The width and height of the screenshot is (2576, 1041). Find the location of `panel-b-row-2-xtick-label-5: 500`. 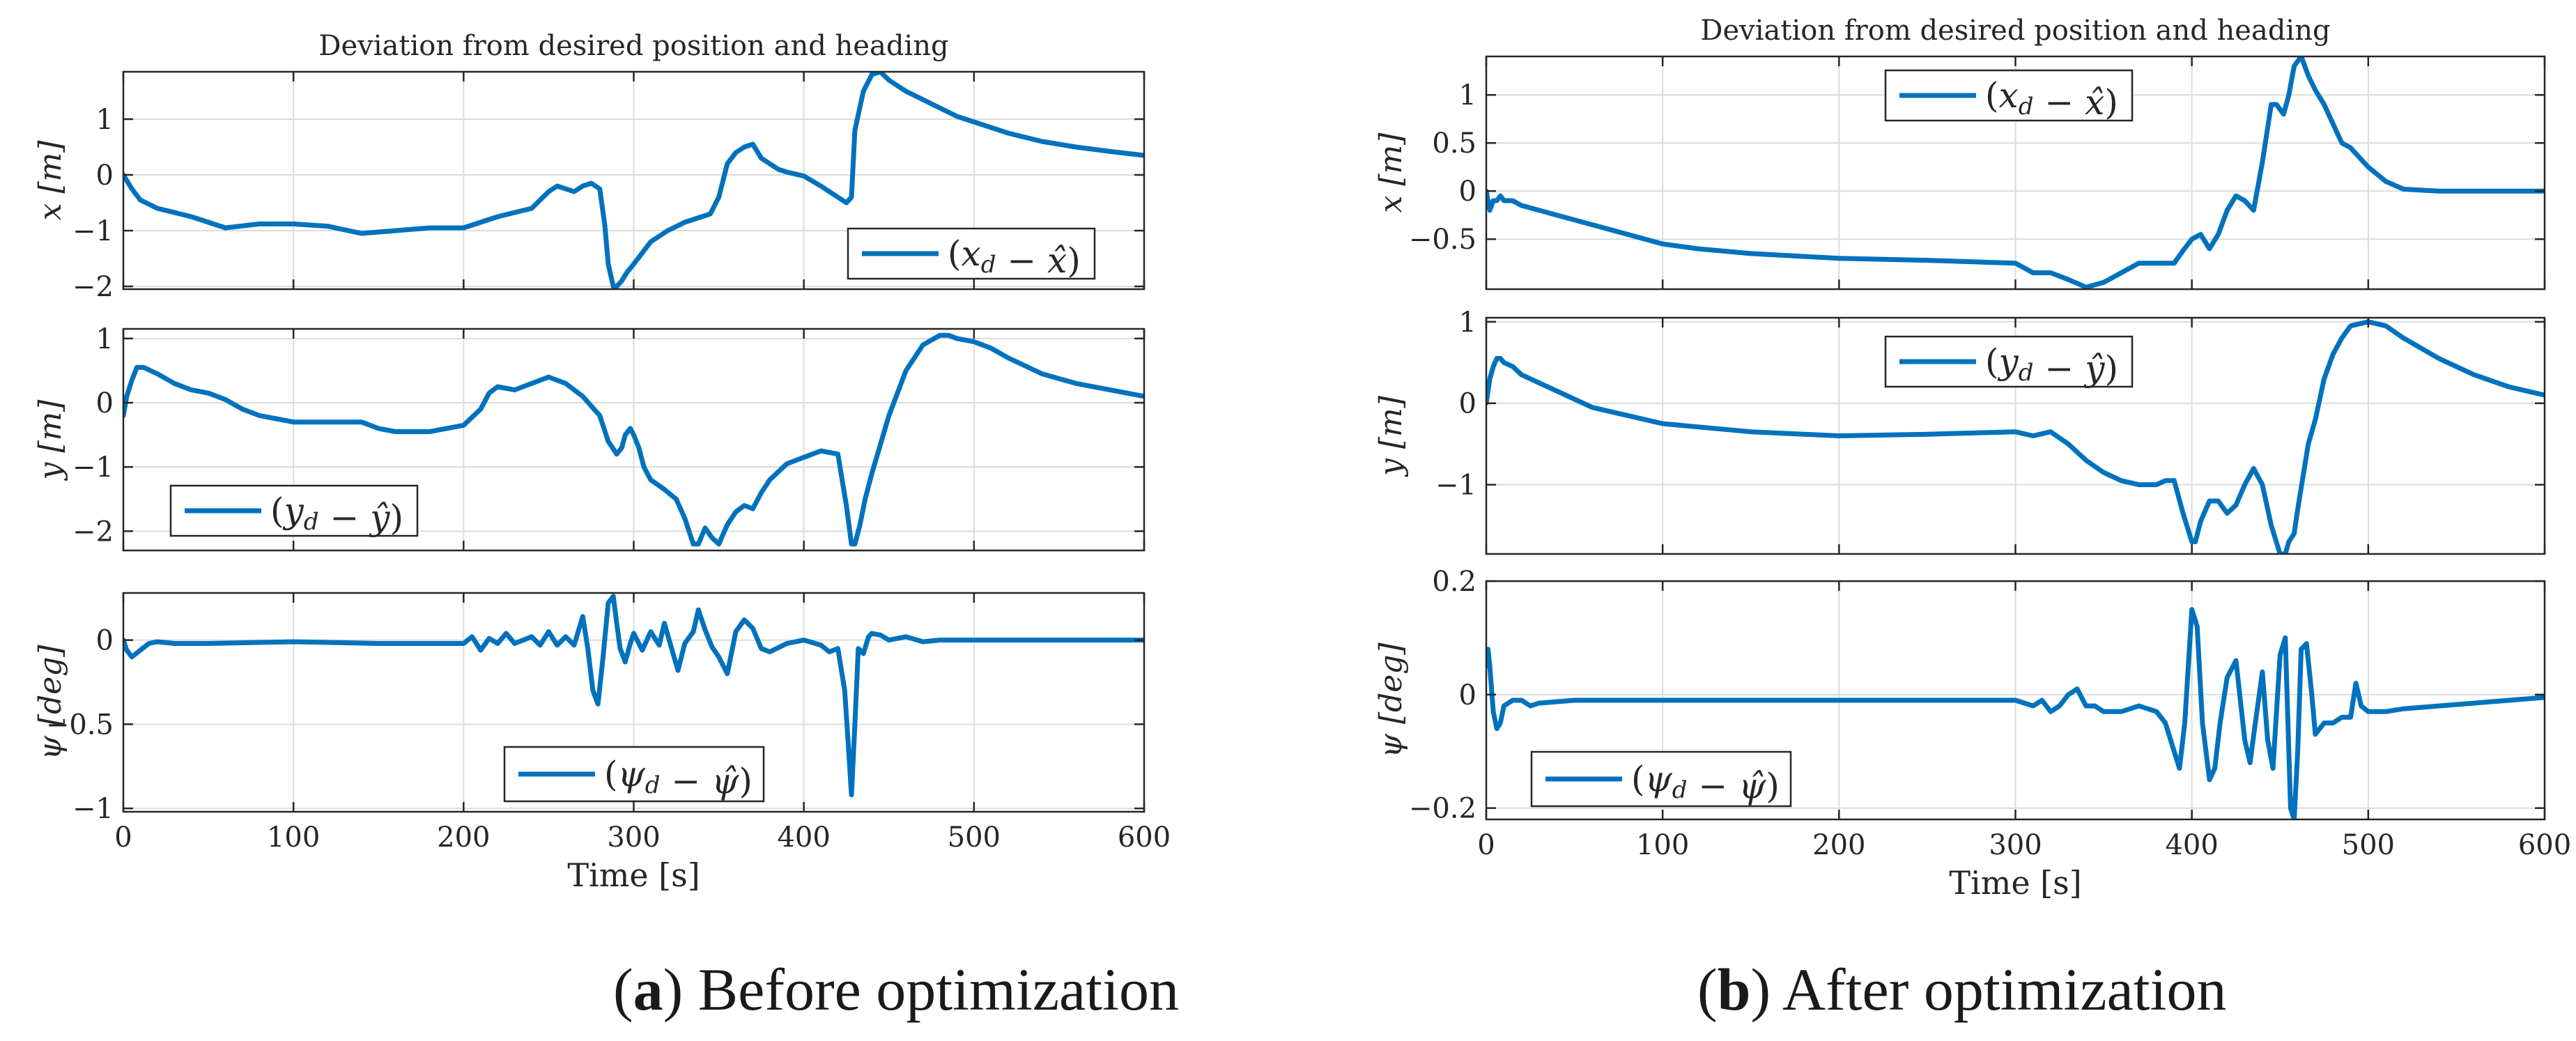

panel-b-row-2-xtick-label-5: 500 is located at coordinates (2368, 845).